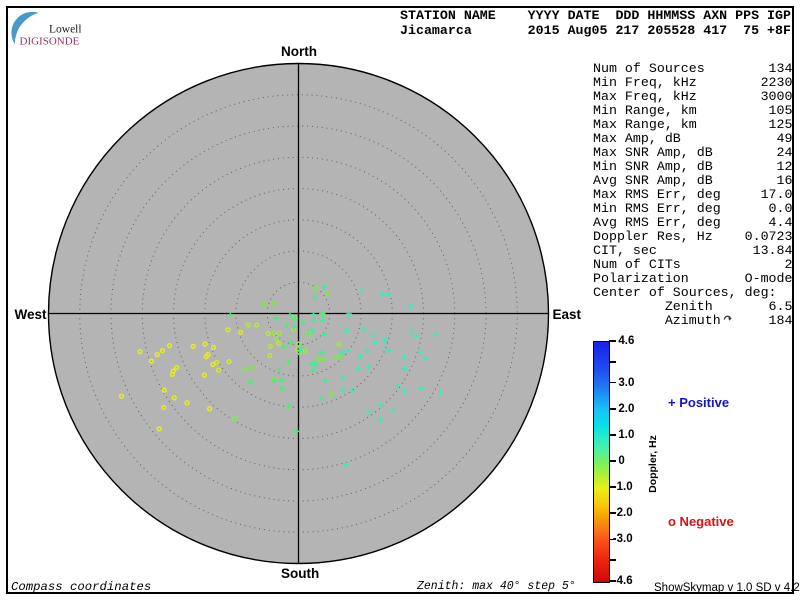 The width and height of the screenshot is (800, 600). I want to click on svg-text: DIGISONDE, so click(50, 42).